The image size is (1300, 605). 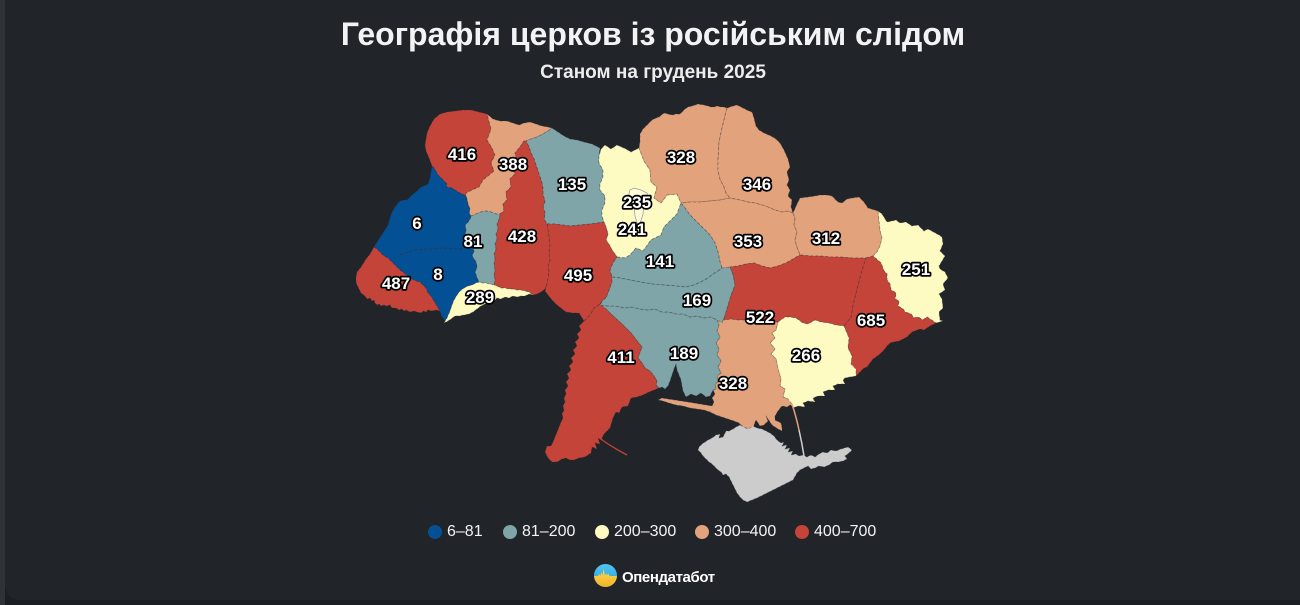 I want to click on svg-text: 487, so click(x=396, y=283).